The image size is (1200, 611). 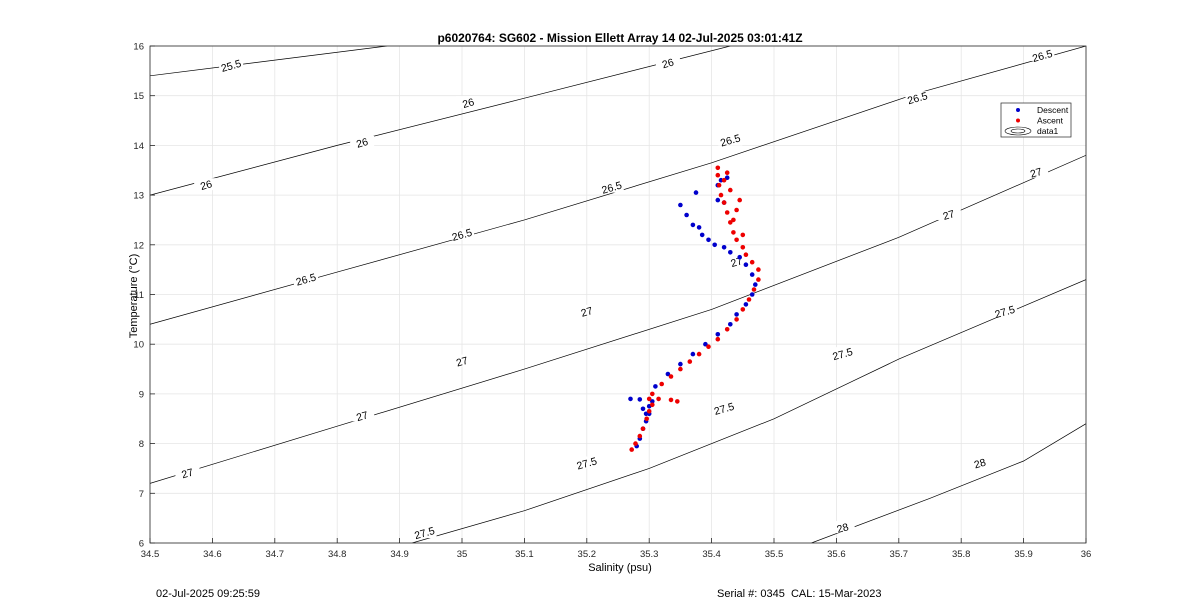 I want to click on legend-contour-icon, so click(x=1018, y=131).